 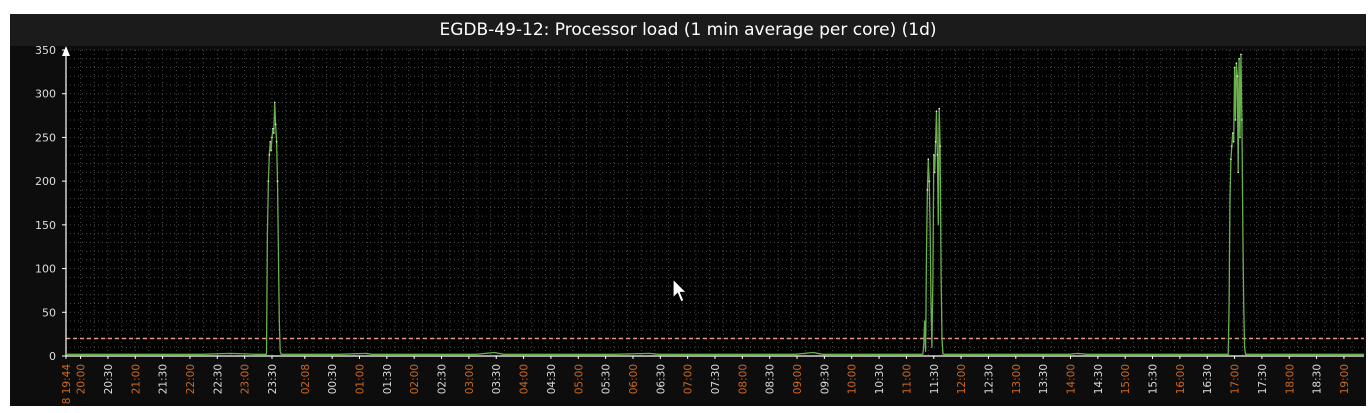 What do you see at coordinates (579, 379) in the screenshot?
I see `x-tick-label: 05:00` at bounding box center [579, 379].